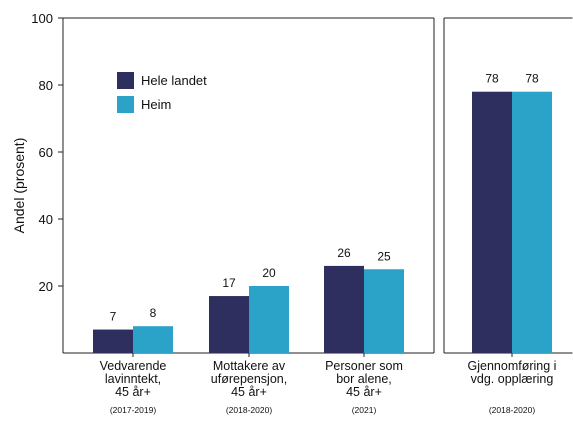 The height and width of the screenshot is (421, 573). Describe the element at coordinates (512, 379) in the screenshot. I see `x-tick-label: vdg. opplæring` at that location.